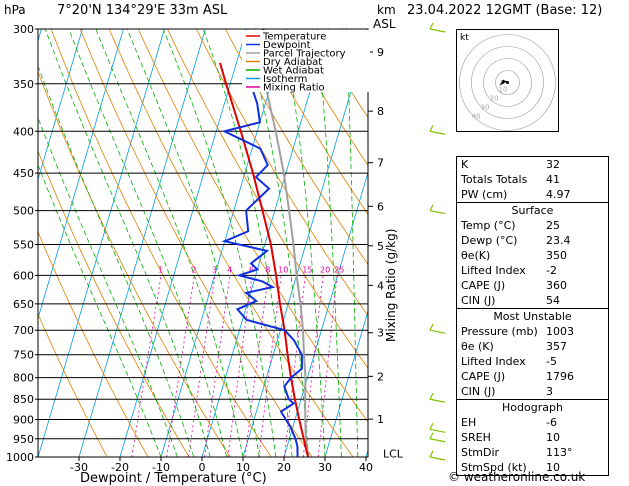 Image resolution: width=629 pixels, height=486 pixels. I want to click on sounding-traces, so click(264, 243).